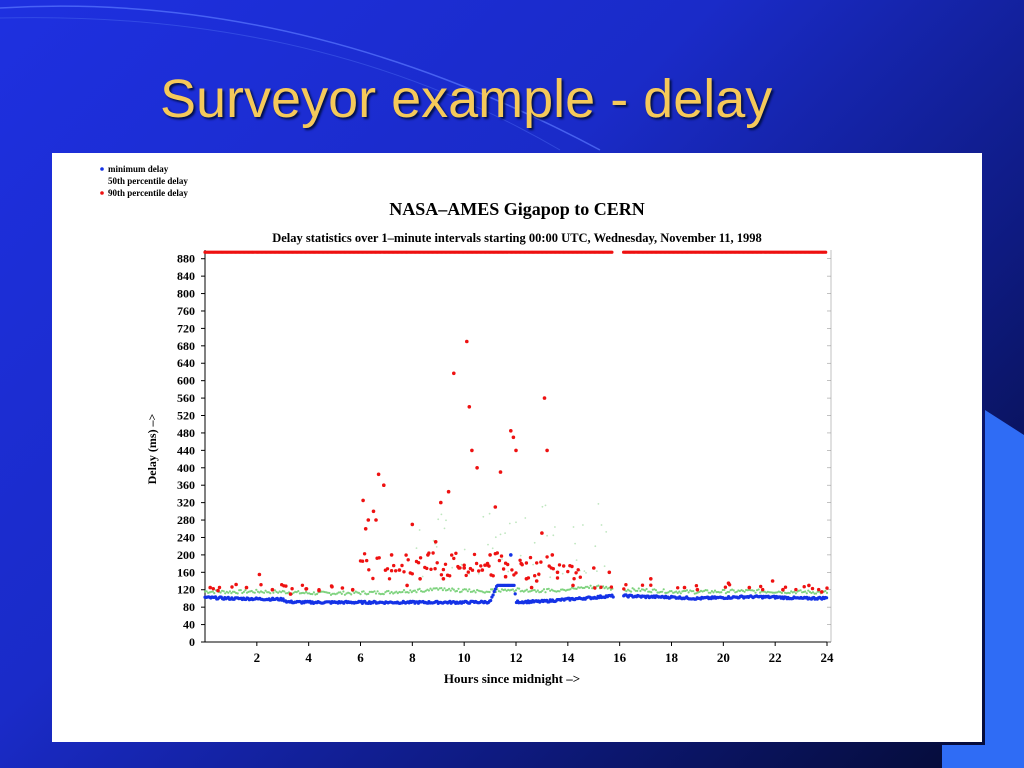 The height and width of the screenshot is (768, 1024). Describe the element at coordinates (102, 193) in the screenshot. I see `legend-marker` at that location.